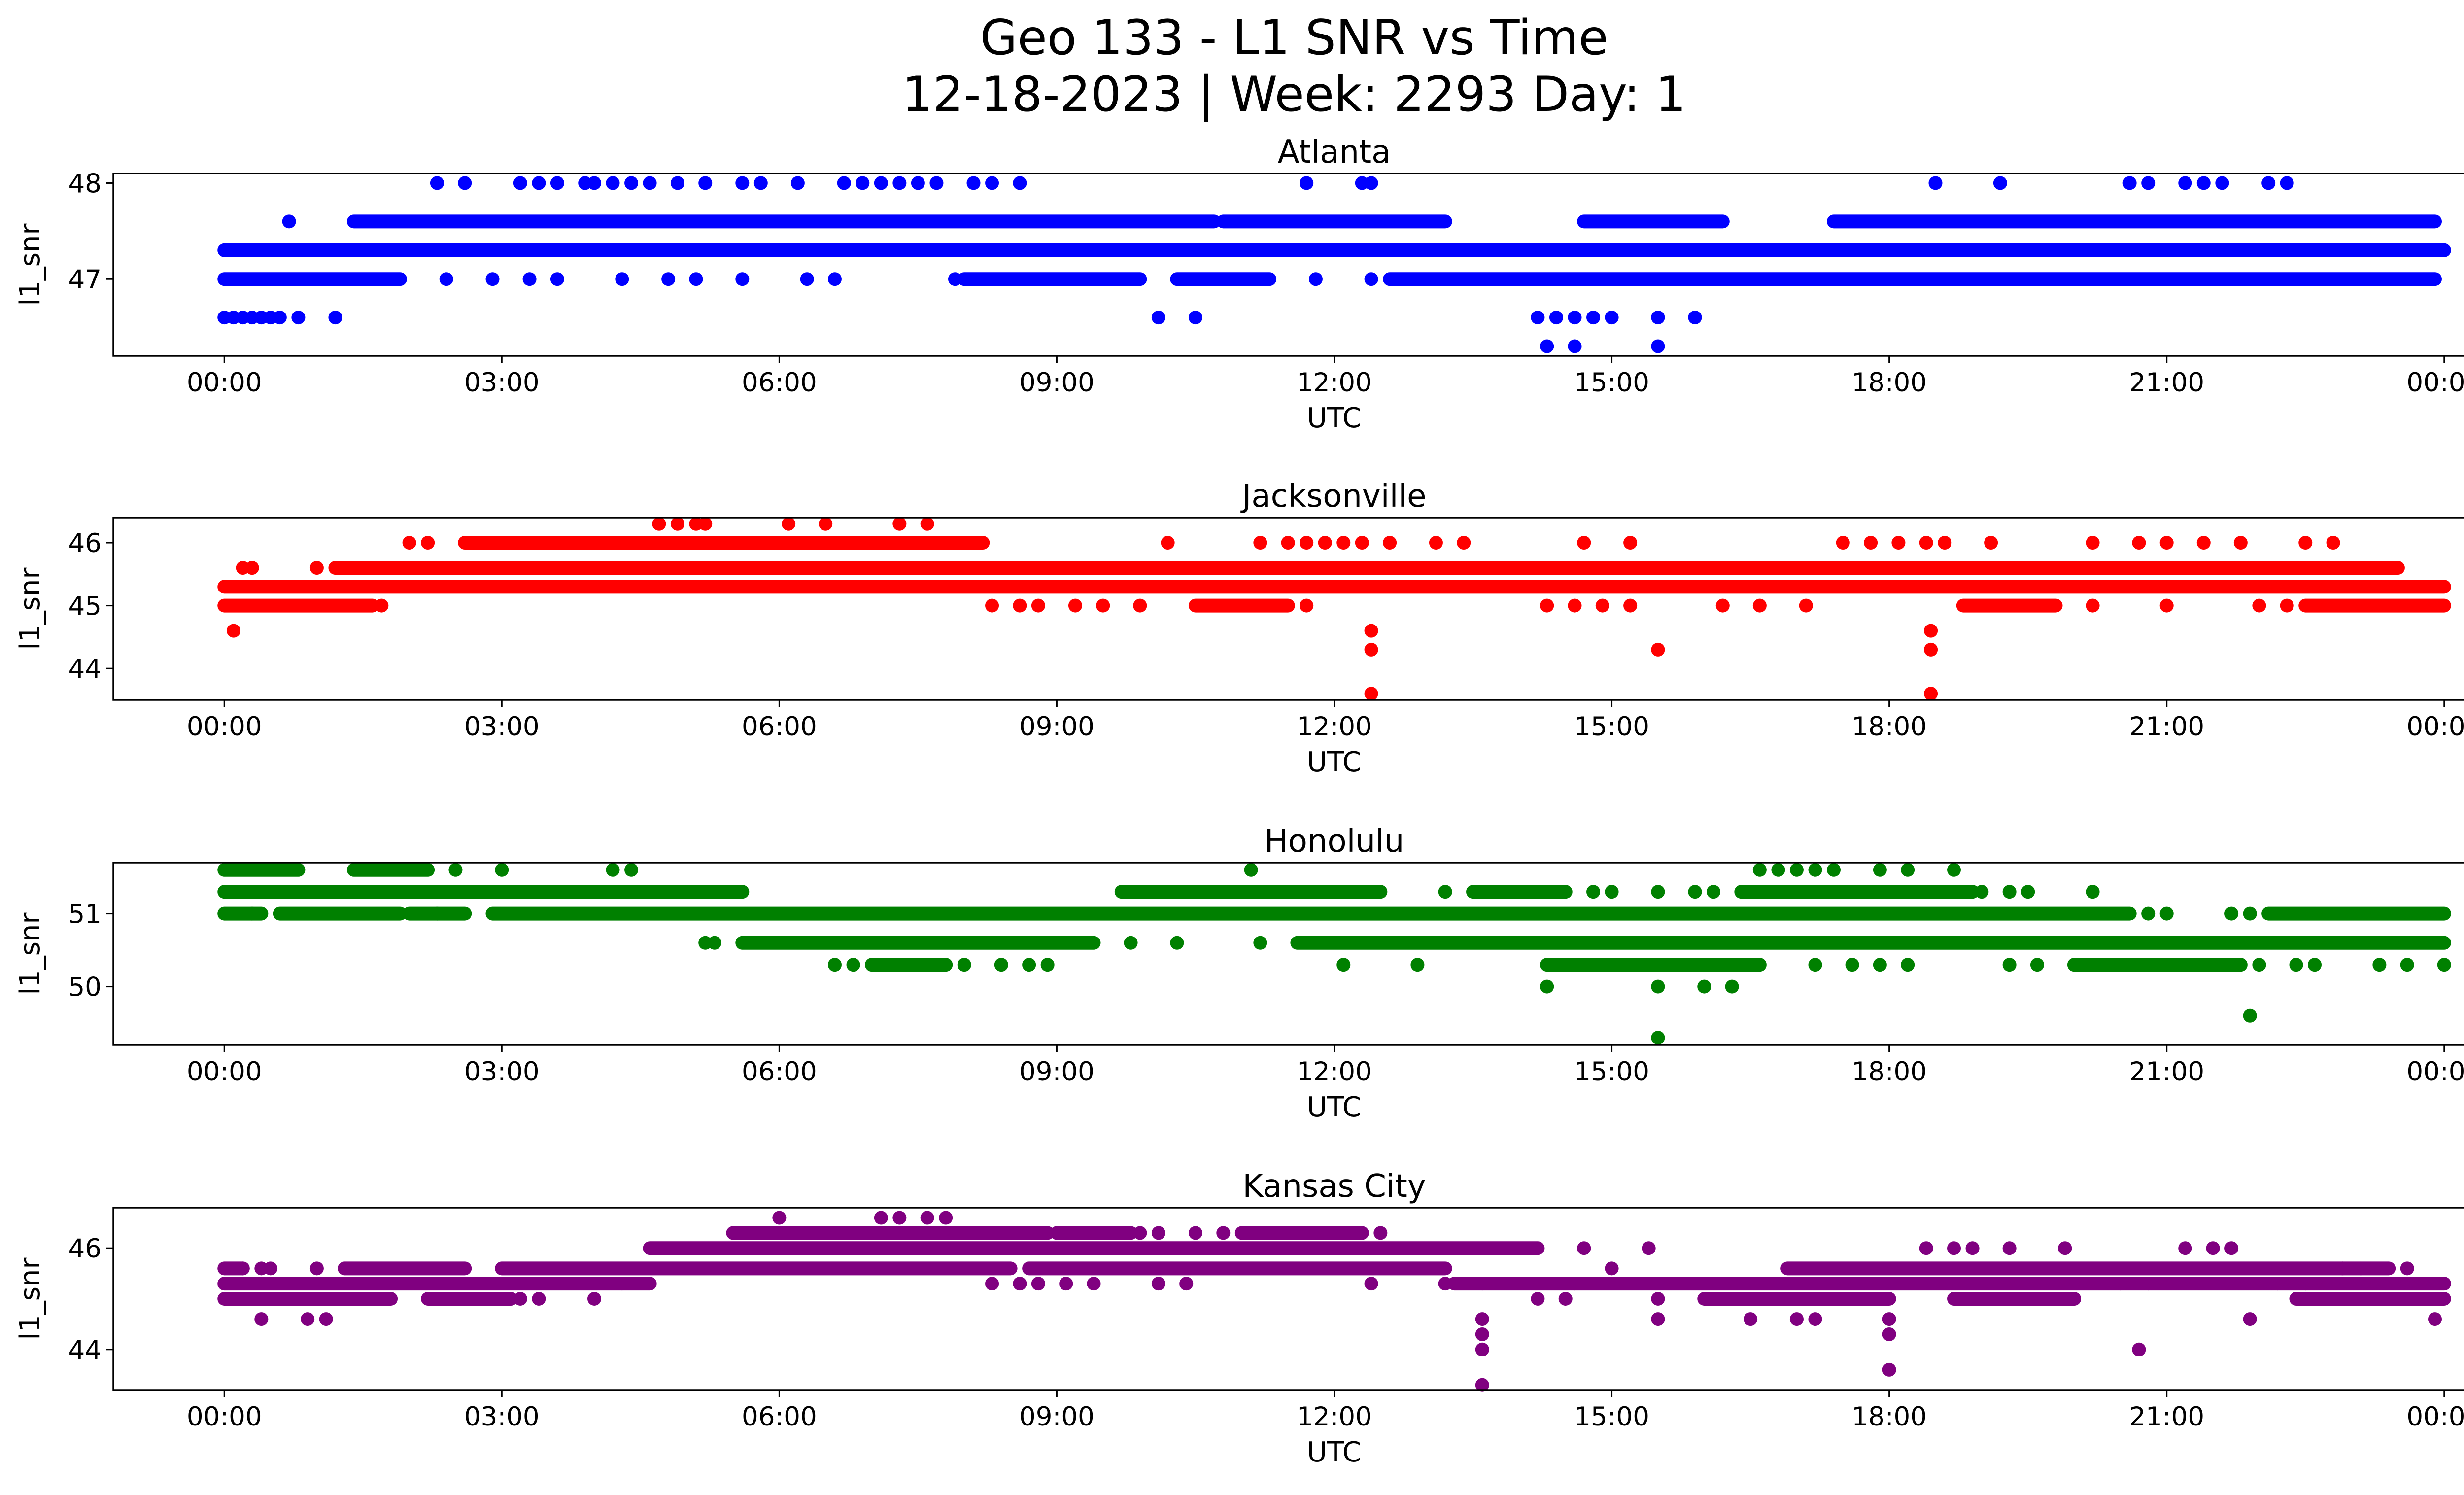 This screenshot has width=2464, height=1495. I want to click on y-tick-label: 46, so click(85, 1249).